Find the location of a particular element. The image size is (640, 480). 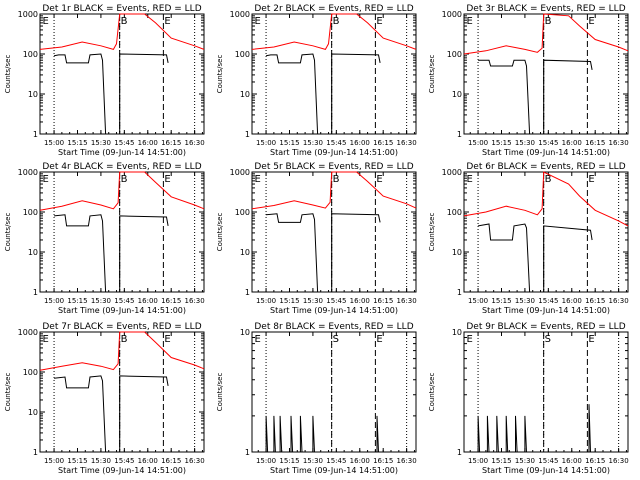

chart-title: Det 9r BLACK = Events, RED = LLD is located at coordinates (545, 327).